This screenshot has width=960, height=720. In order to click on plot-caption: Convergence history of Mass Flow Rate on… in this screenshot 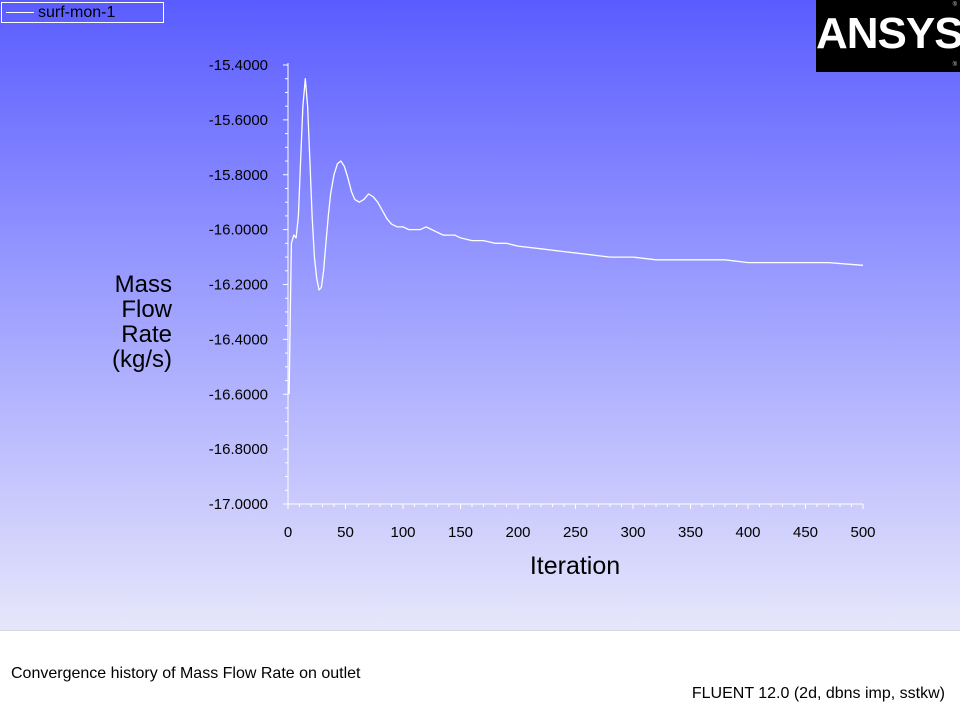, I will do `click(186, 673)`.